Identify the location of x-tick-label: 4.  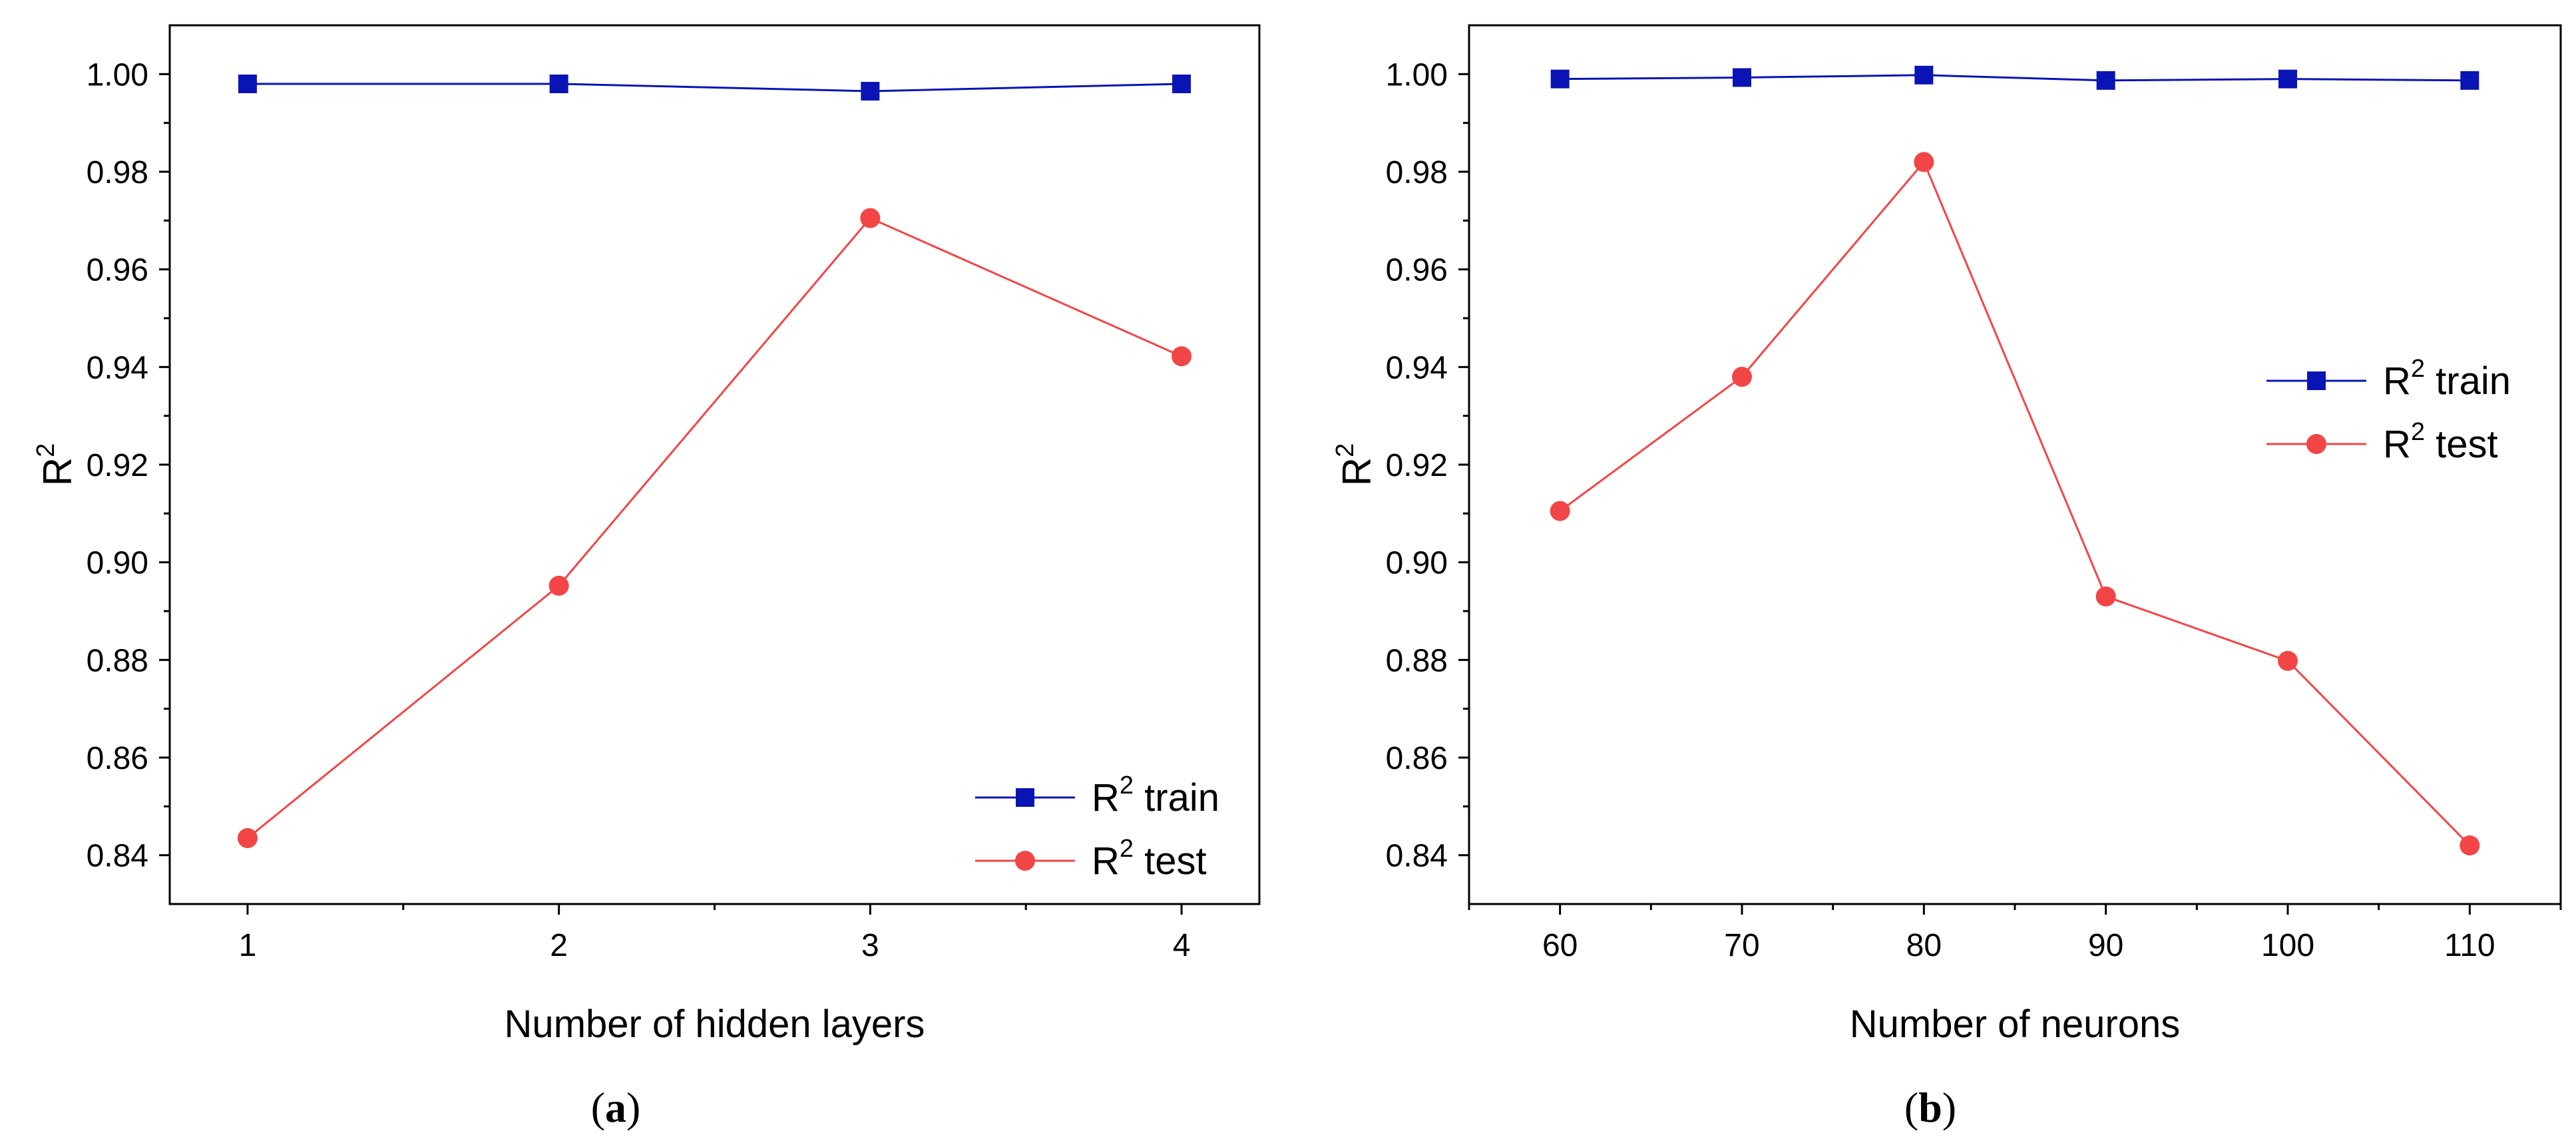
(1182, 945).